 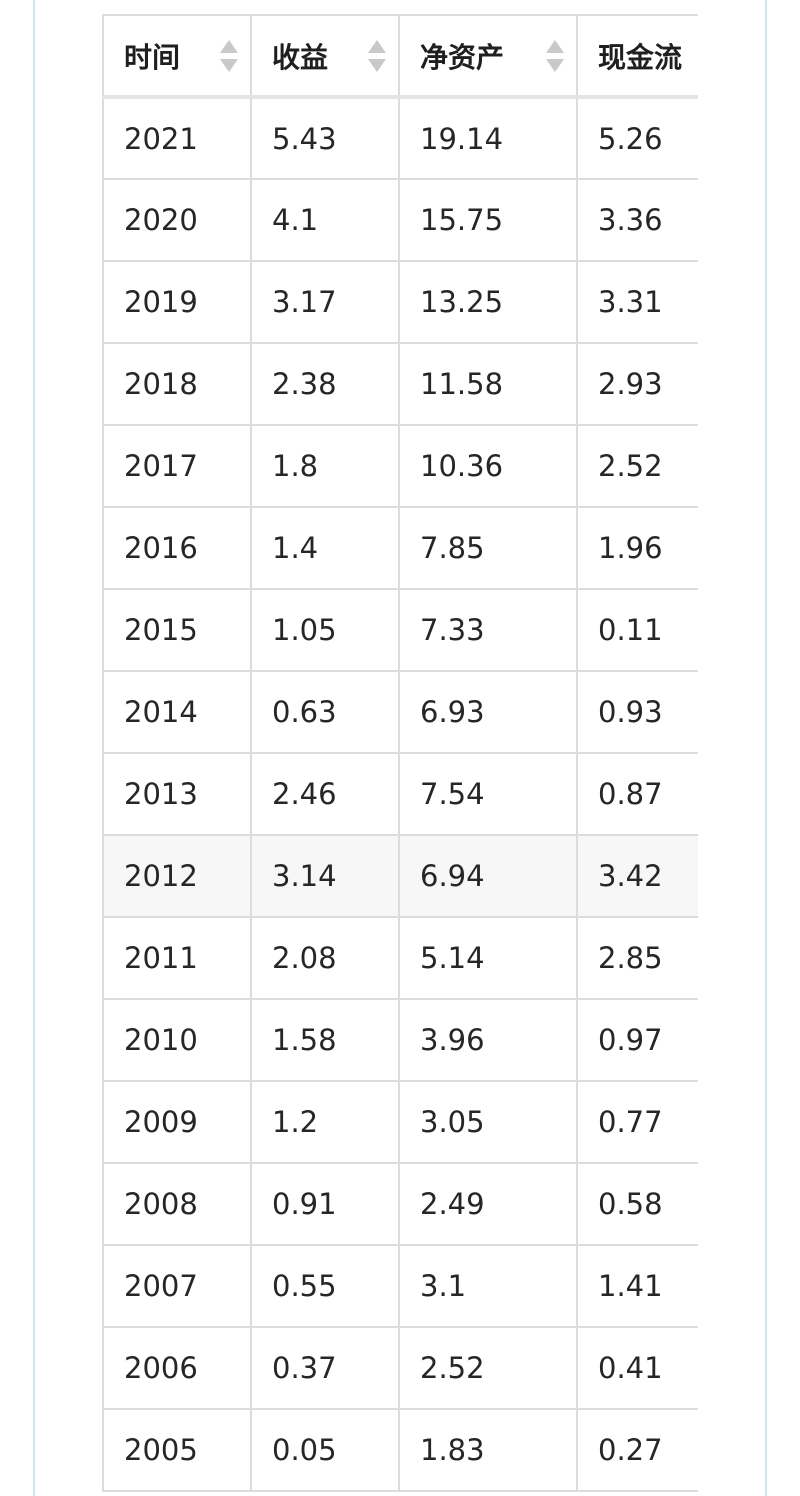 What do you see at coordinates (325, 1450) in the screenshot?
I see `cell-earnings: 0.05` at bounding box center [325, 1450].